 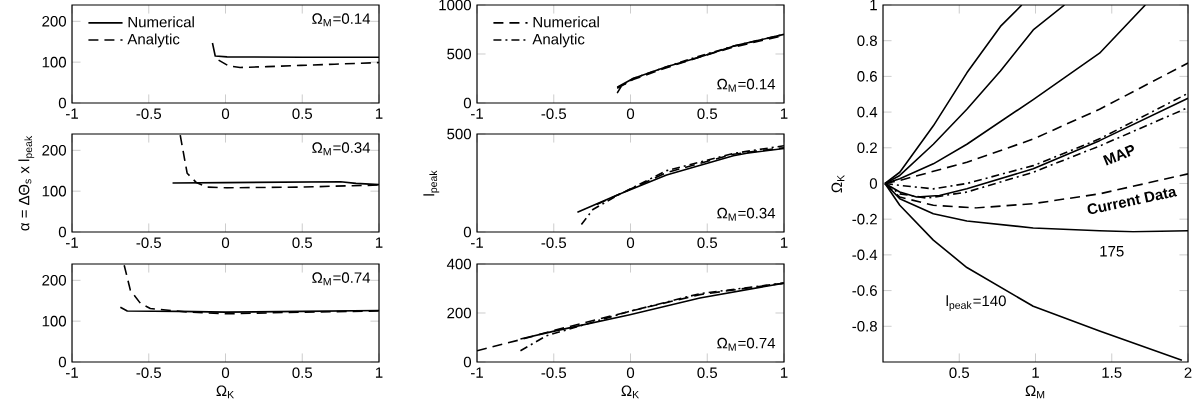 What do you see at coordinates (873, 5) in the screenshot?
I see `y-tick-label: 1` at bounding box center [873, 5].